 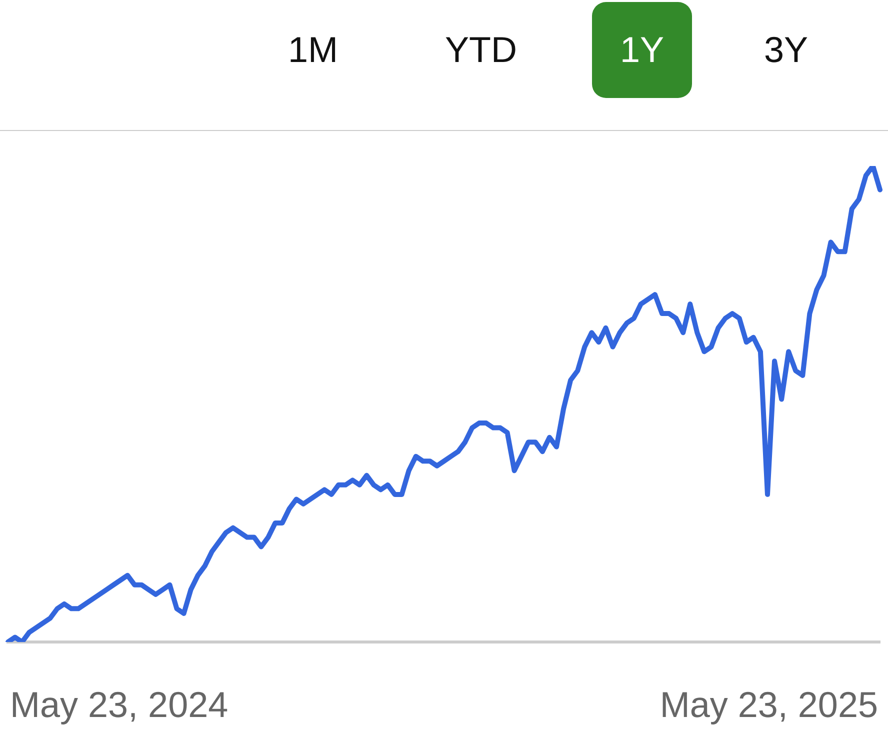 I want to click on text: 3Y, so click(x=786, y=50).